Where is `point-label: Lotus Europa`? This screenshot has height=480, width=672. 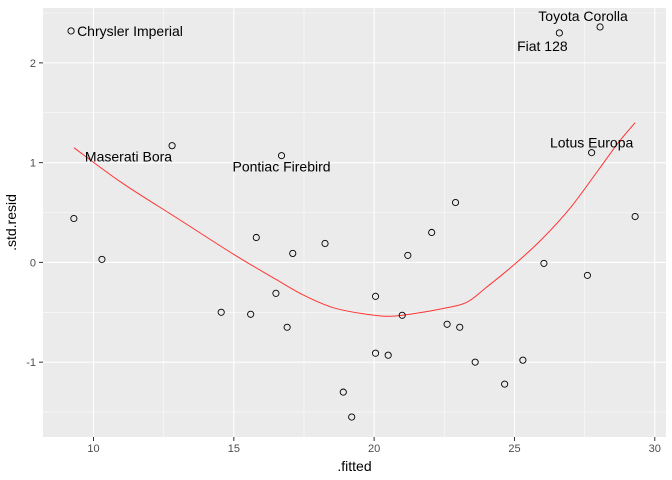 point-label: Lotus Europa is located at coordinates (591, 143).